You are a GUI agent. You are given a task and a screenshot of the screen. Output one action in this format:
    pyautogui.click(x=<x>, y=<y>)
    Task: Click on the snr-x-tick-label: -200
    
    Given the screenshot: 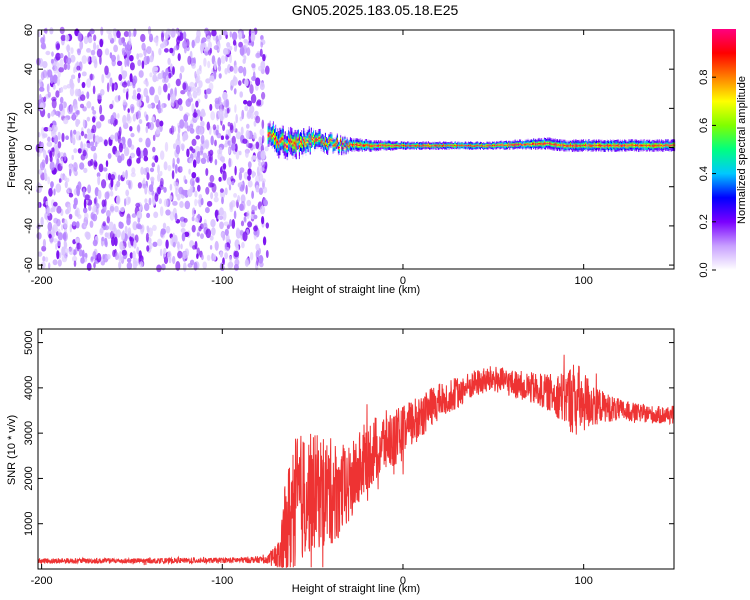 What is the action you would take?
    pyautogui.click(x=42, y=581)
    